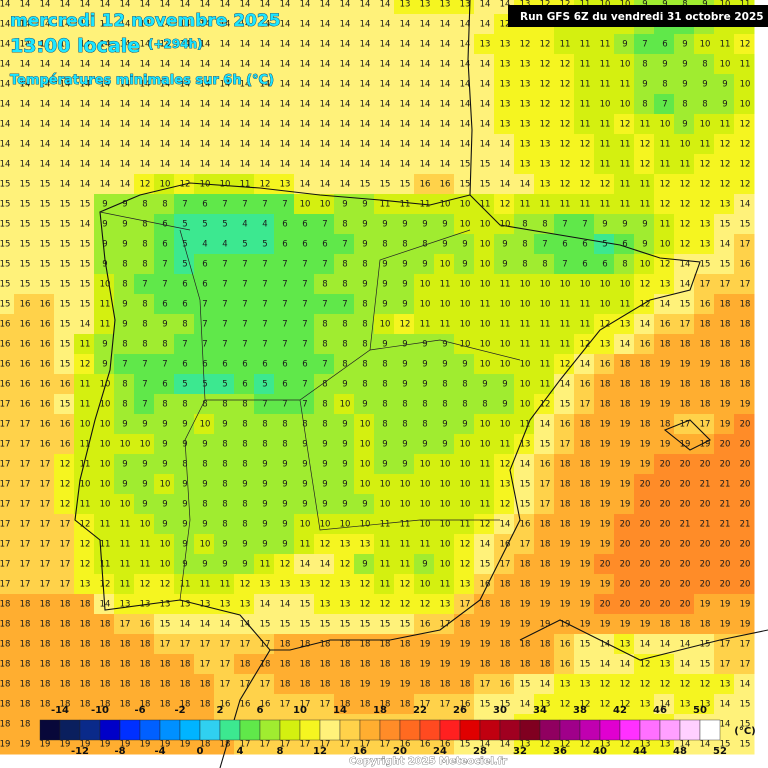  What do you see at coordinates (744, 731) in the screenshot?
I see `legend-unit: (°C)` at bounding box center [744, 731].